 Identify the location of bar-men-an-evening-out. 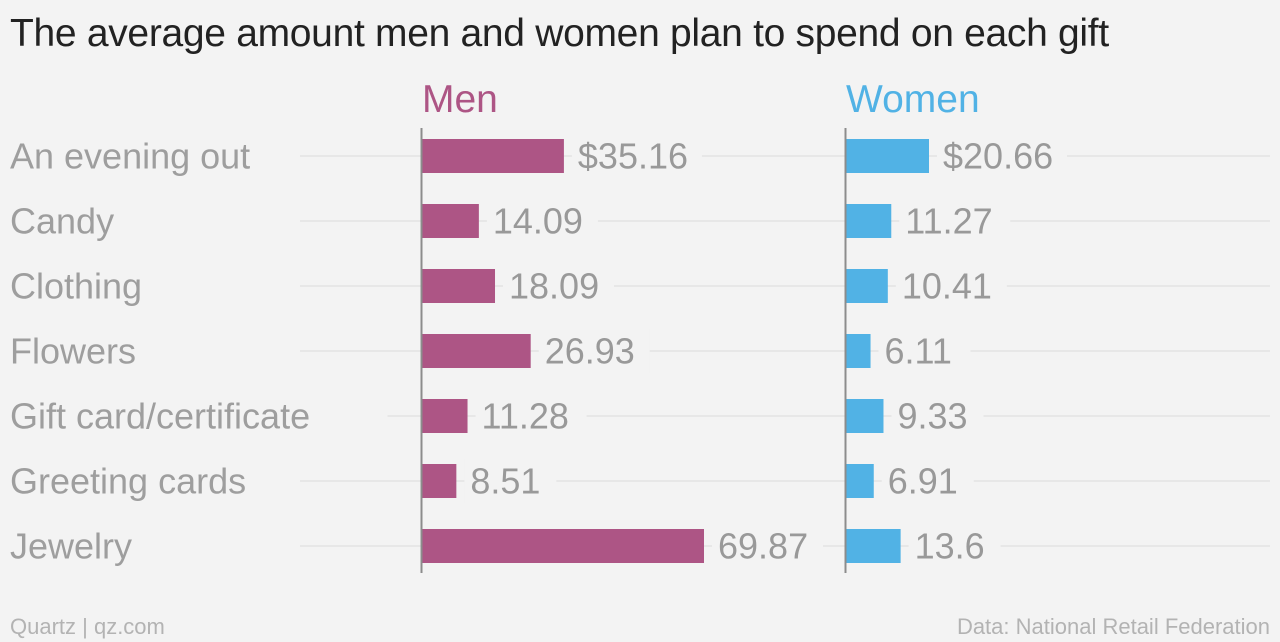
(493, 156).